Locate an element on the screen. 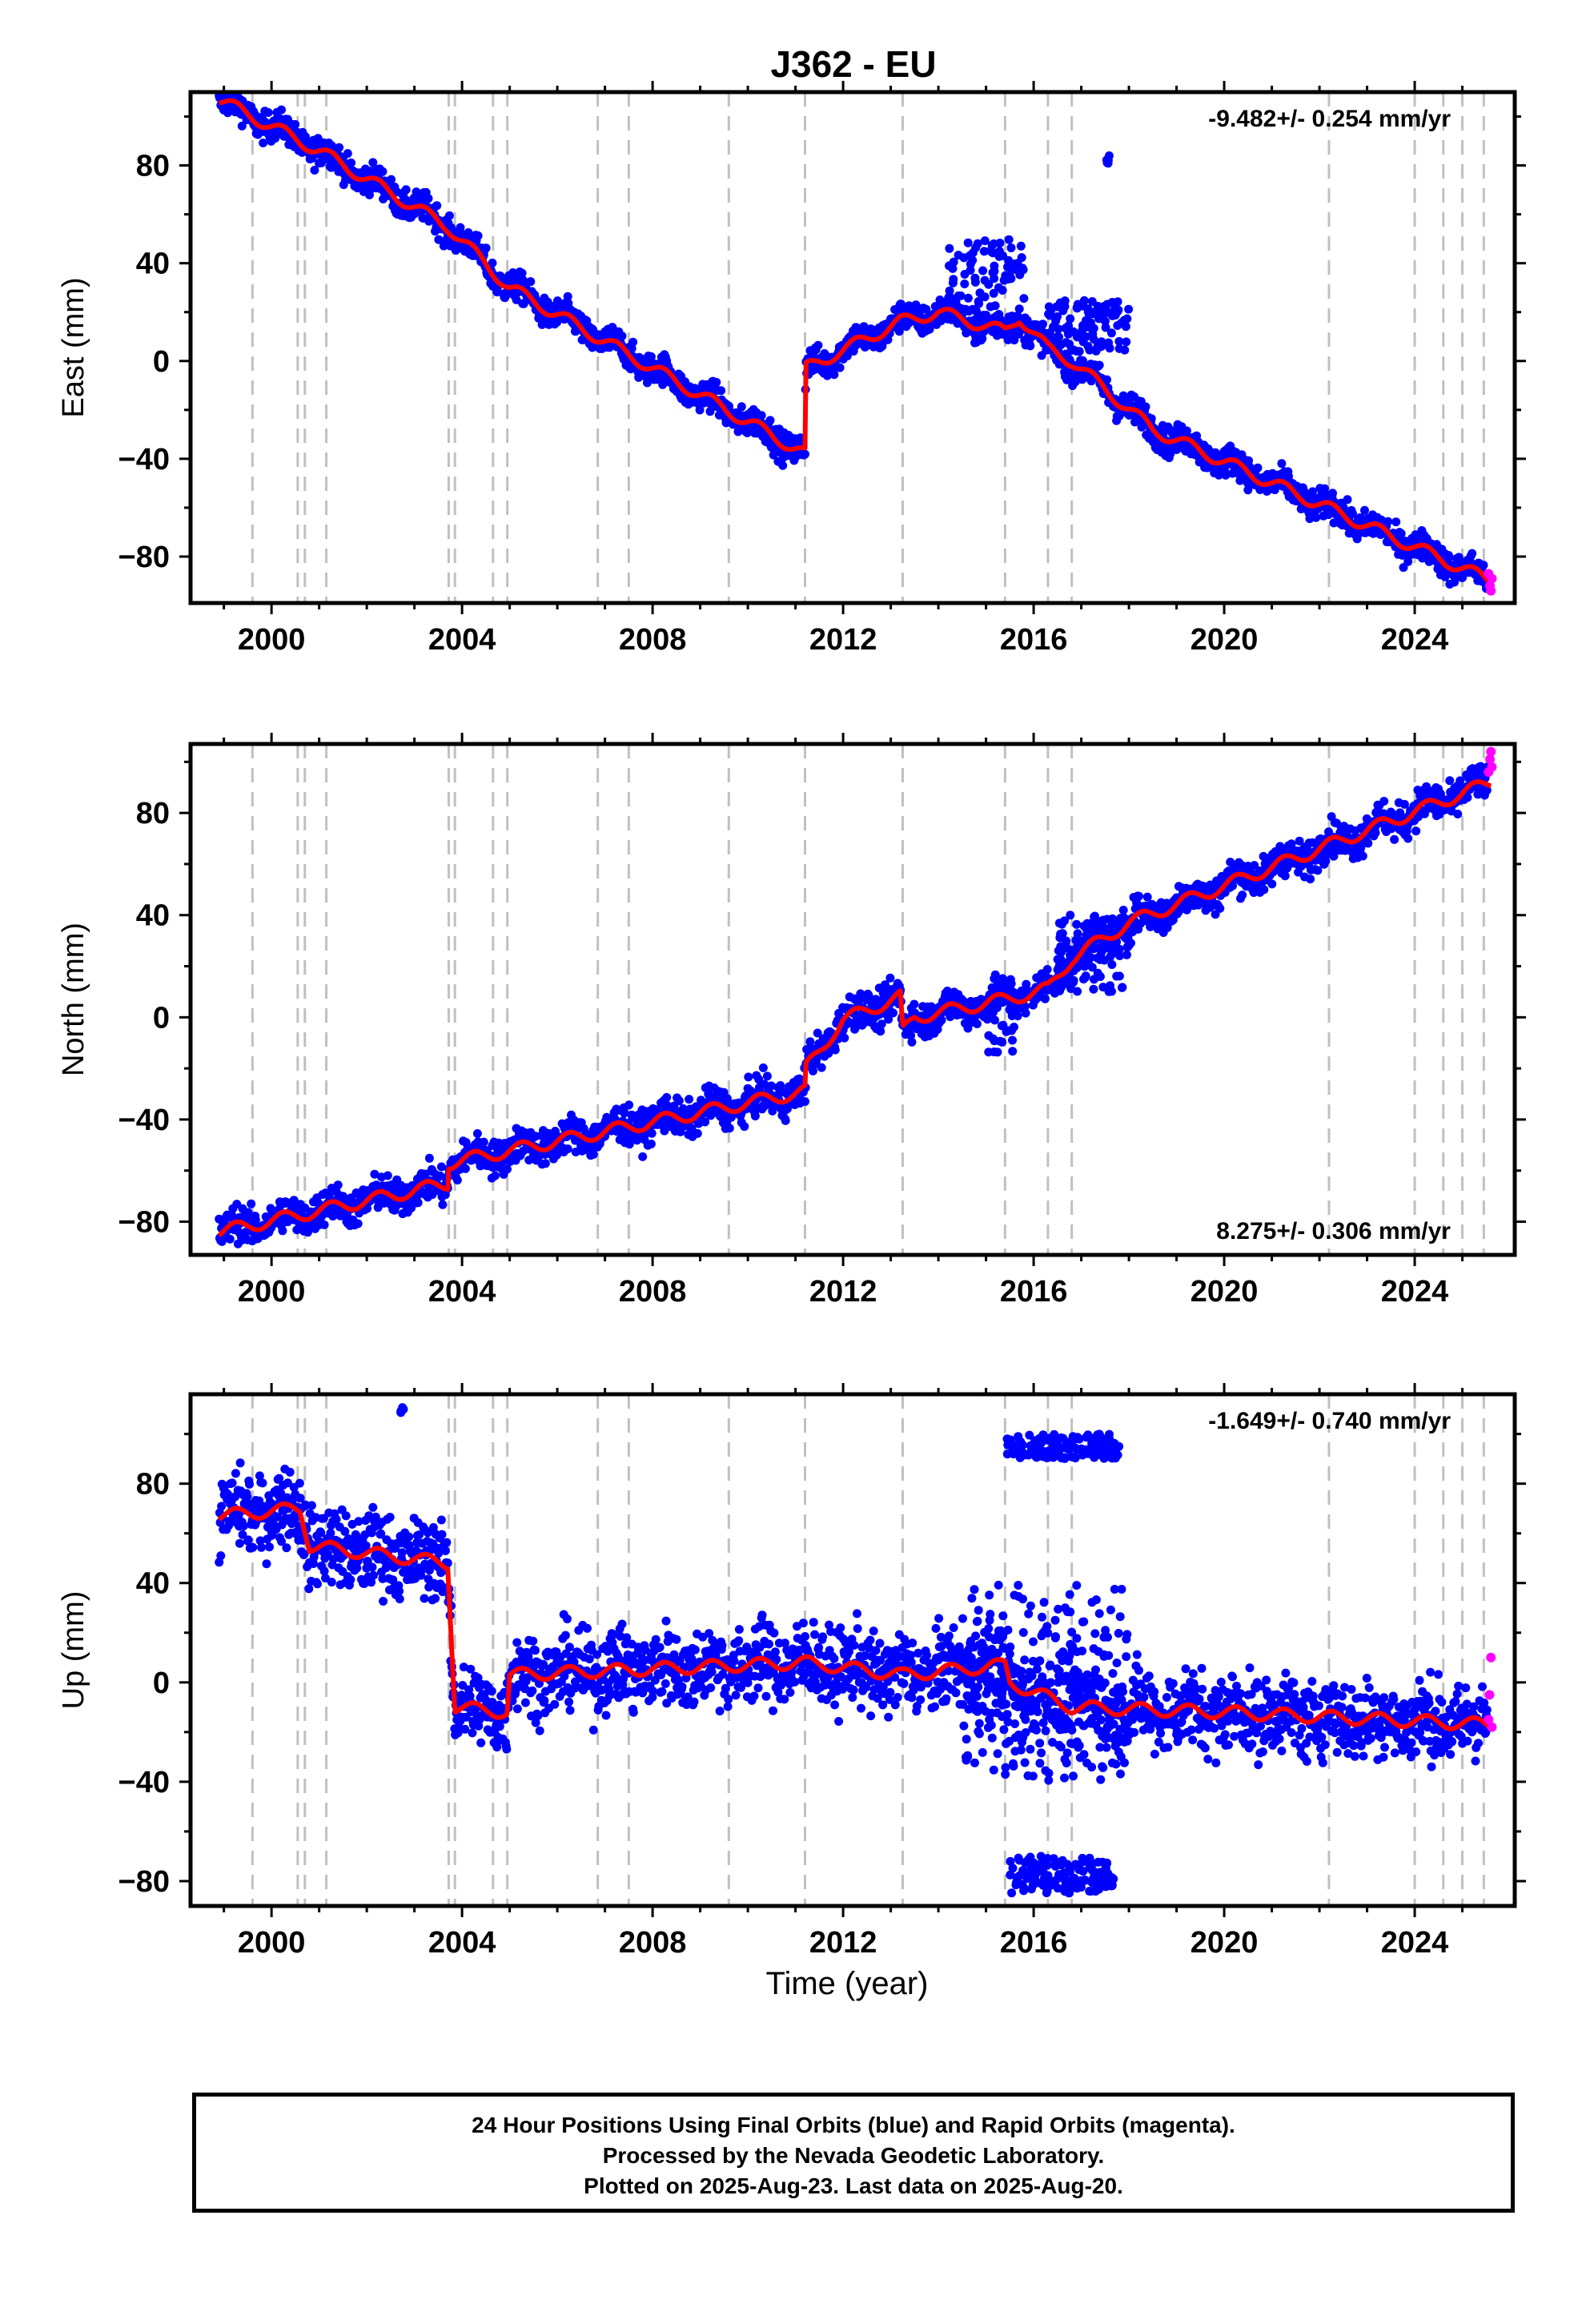 Image resolution: width=1582 pixels, height=2324 pixels. y-tick-label: 40 is located at coordinates (153, 916).